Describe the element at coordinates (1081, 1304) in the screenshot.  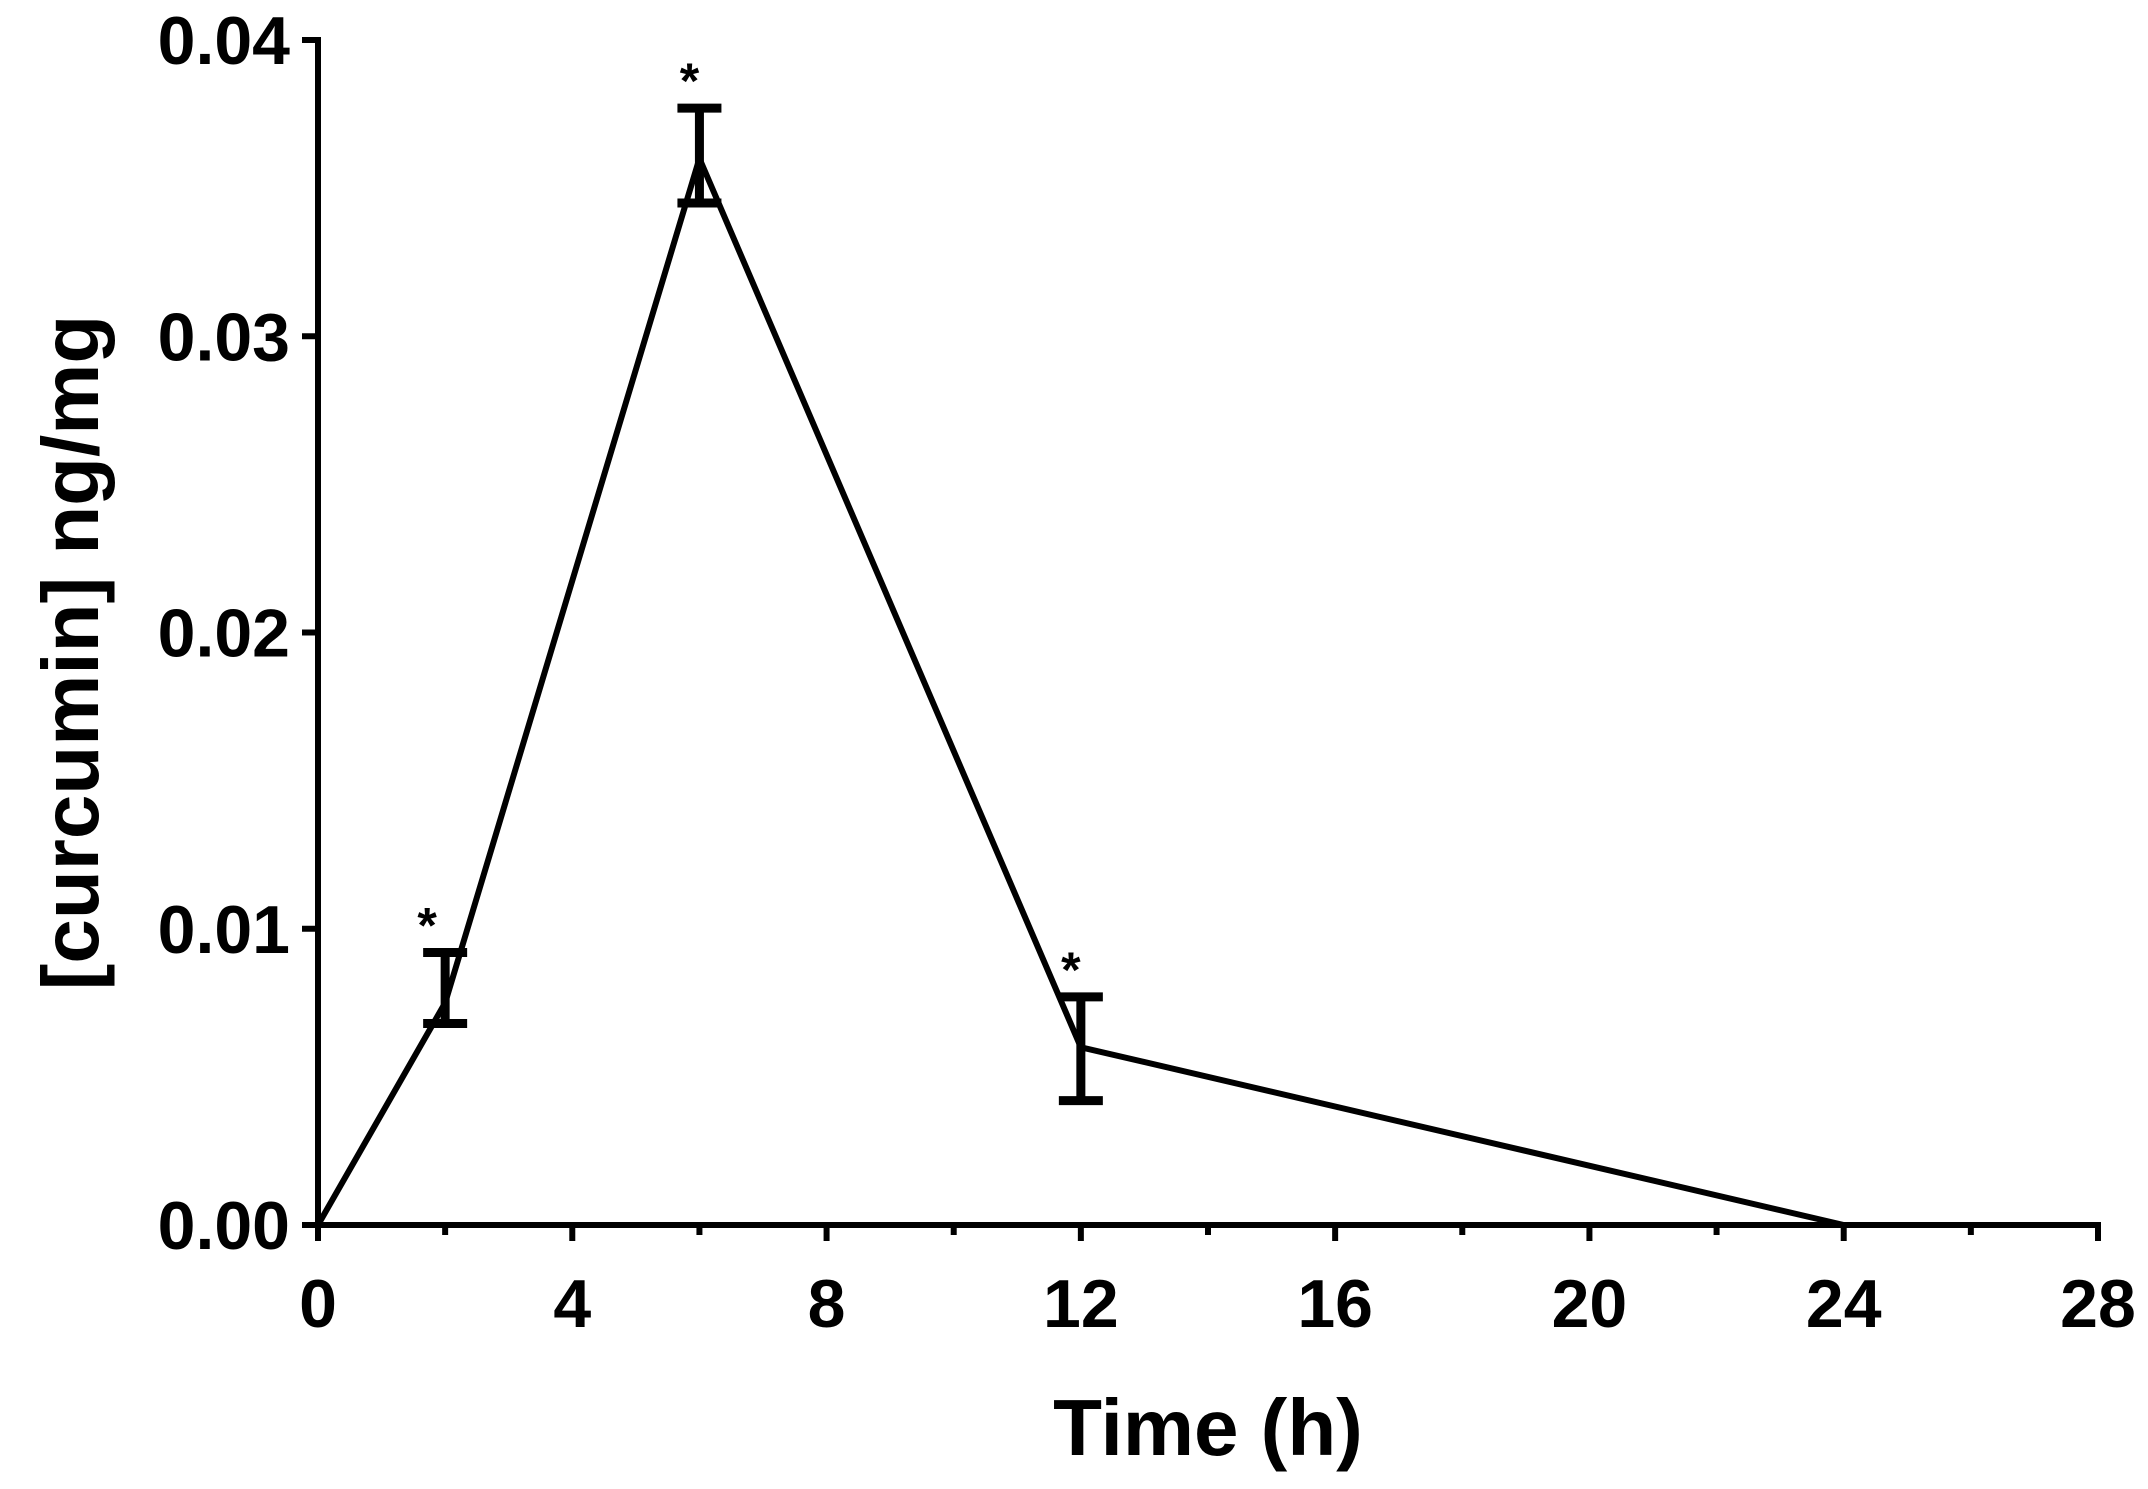
I see `x-tick-label: 12` at that location.